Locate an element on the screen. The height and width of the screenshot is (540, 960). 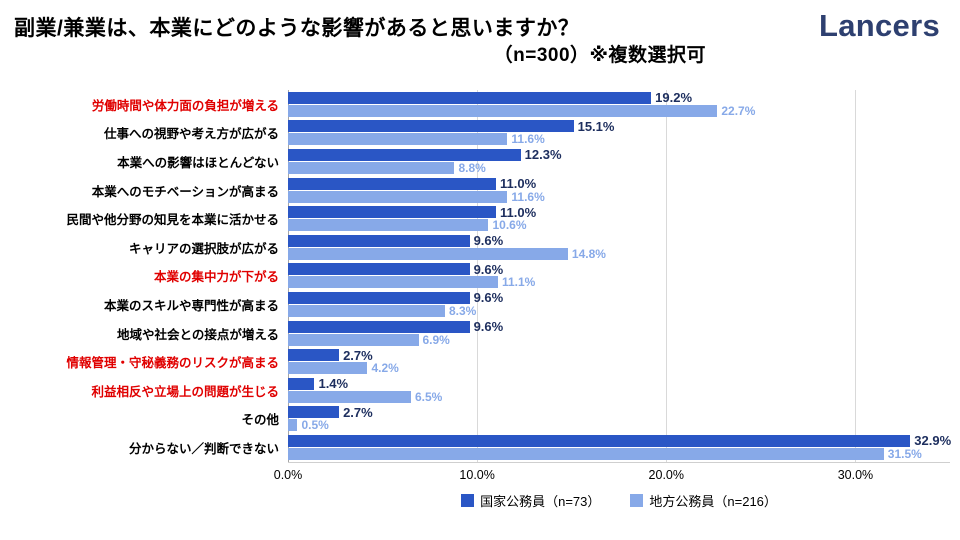
x-tick-label: 30.0% is located at coordinates (855, 474).